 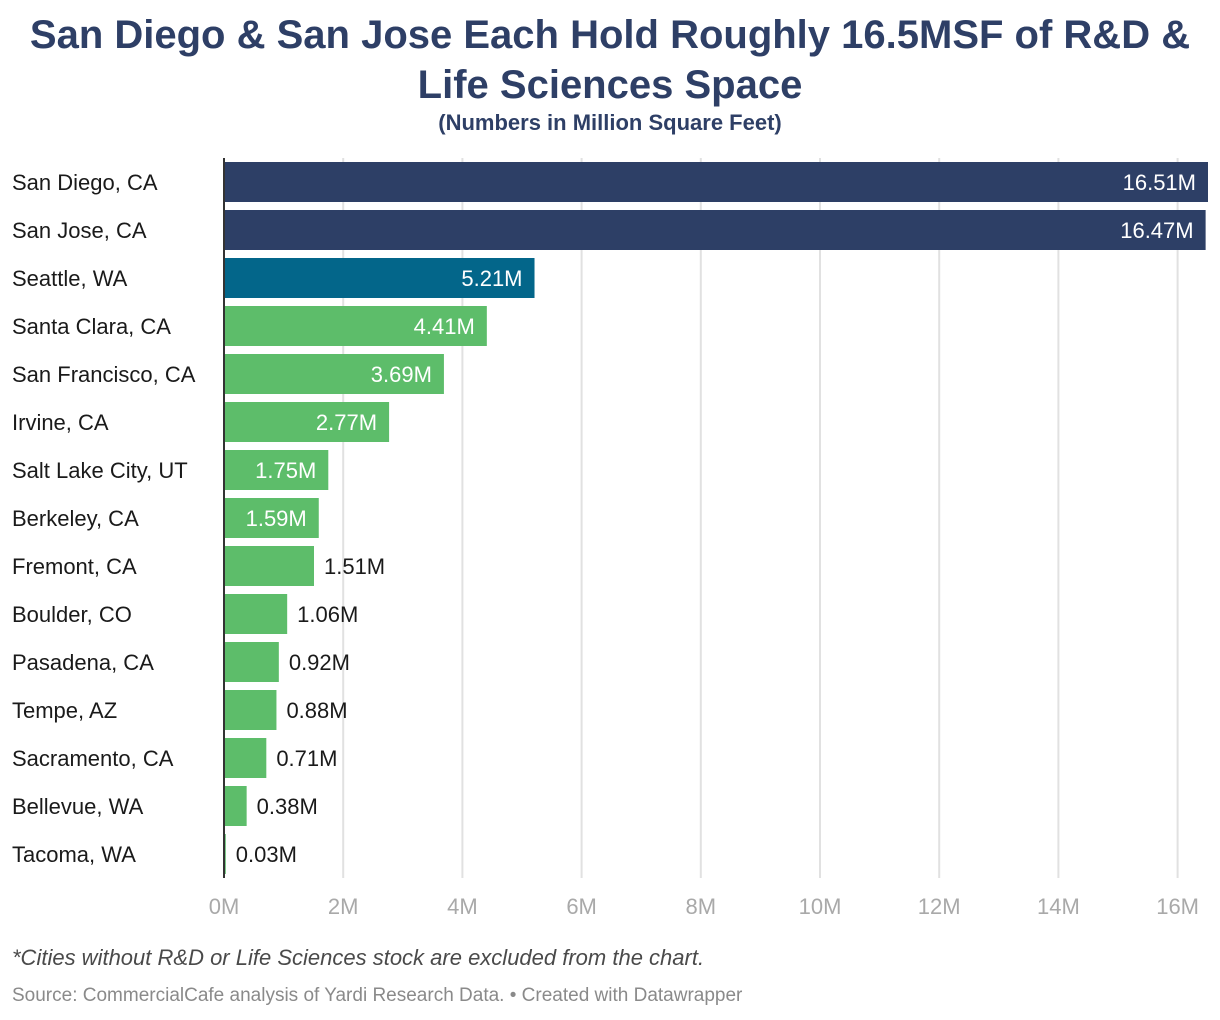 I want to click on data-label: 1.59M, so click(x=276, y=518).